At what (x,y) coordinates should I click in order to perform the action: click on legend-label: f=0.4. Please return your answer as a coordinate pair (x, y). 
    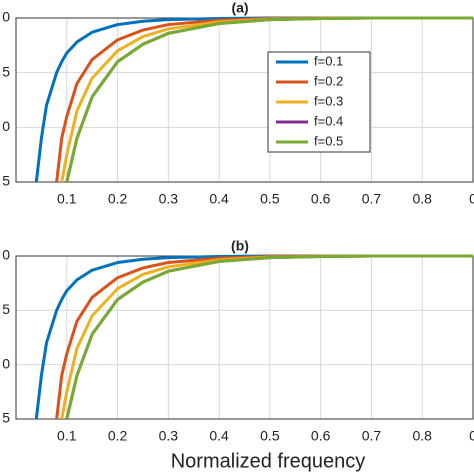
    Looking at the image, I should click on (328, 120).